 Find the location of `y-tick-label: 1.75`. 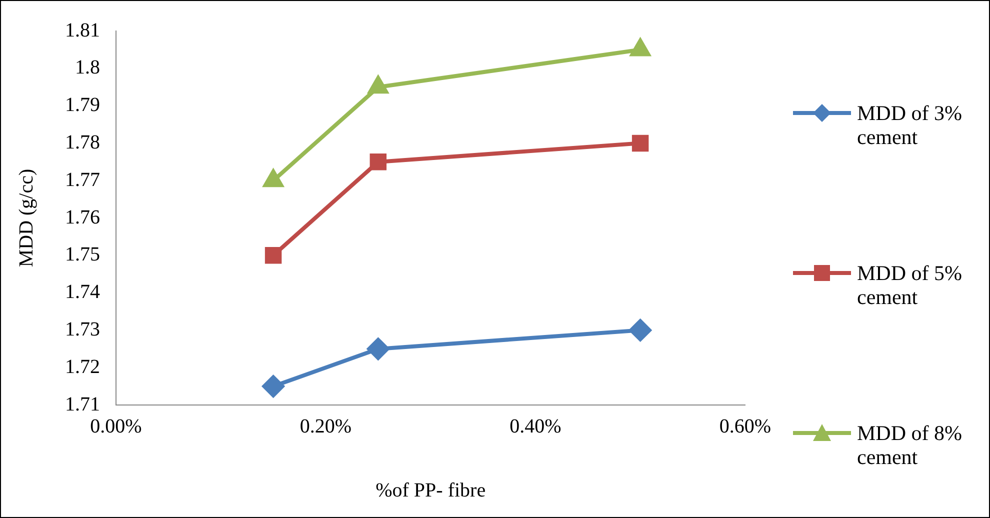

y-tick-label: 1.75 is located at coordinates (82, 255).